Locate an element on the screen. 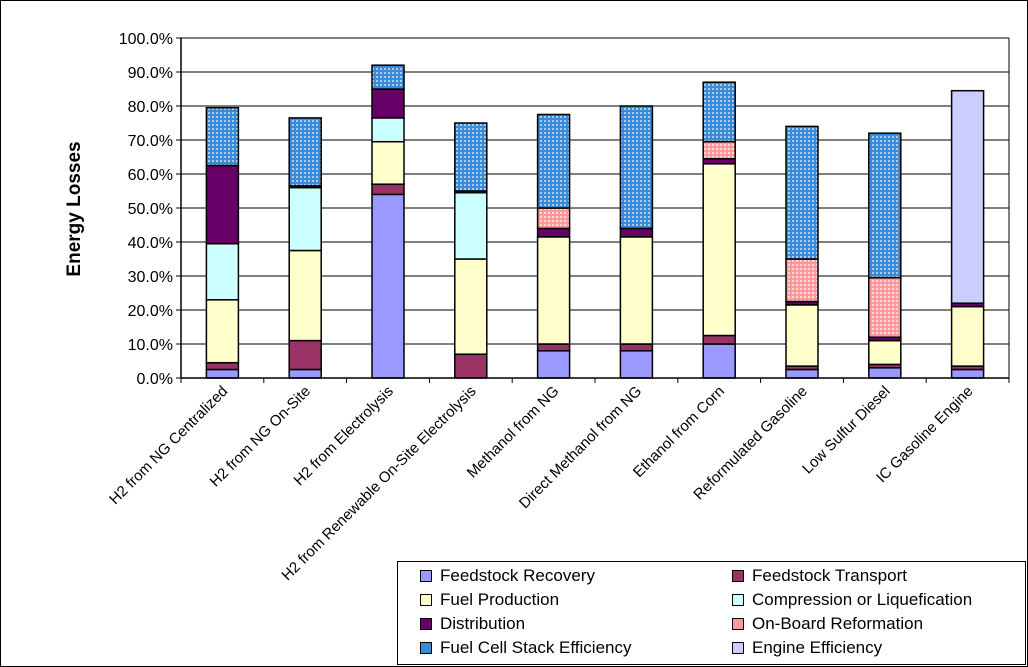 This screenshot has height=667, width=1028. y-tick-label: 100.0% is located at coordinates (146, 39).